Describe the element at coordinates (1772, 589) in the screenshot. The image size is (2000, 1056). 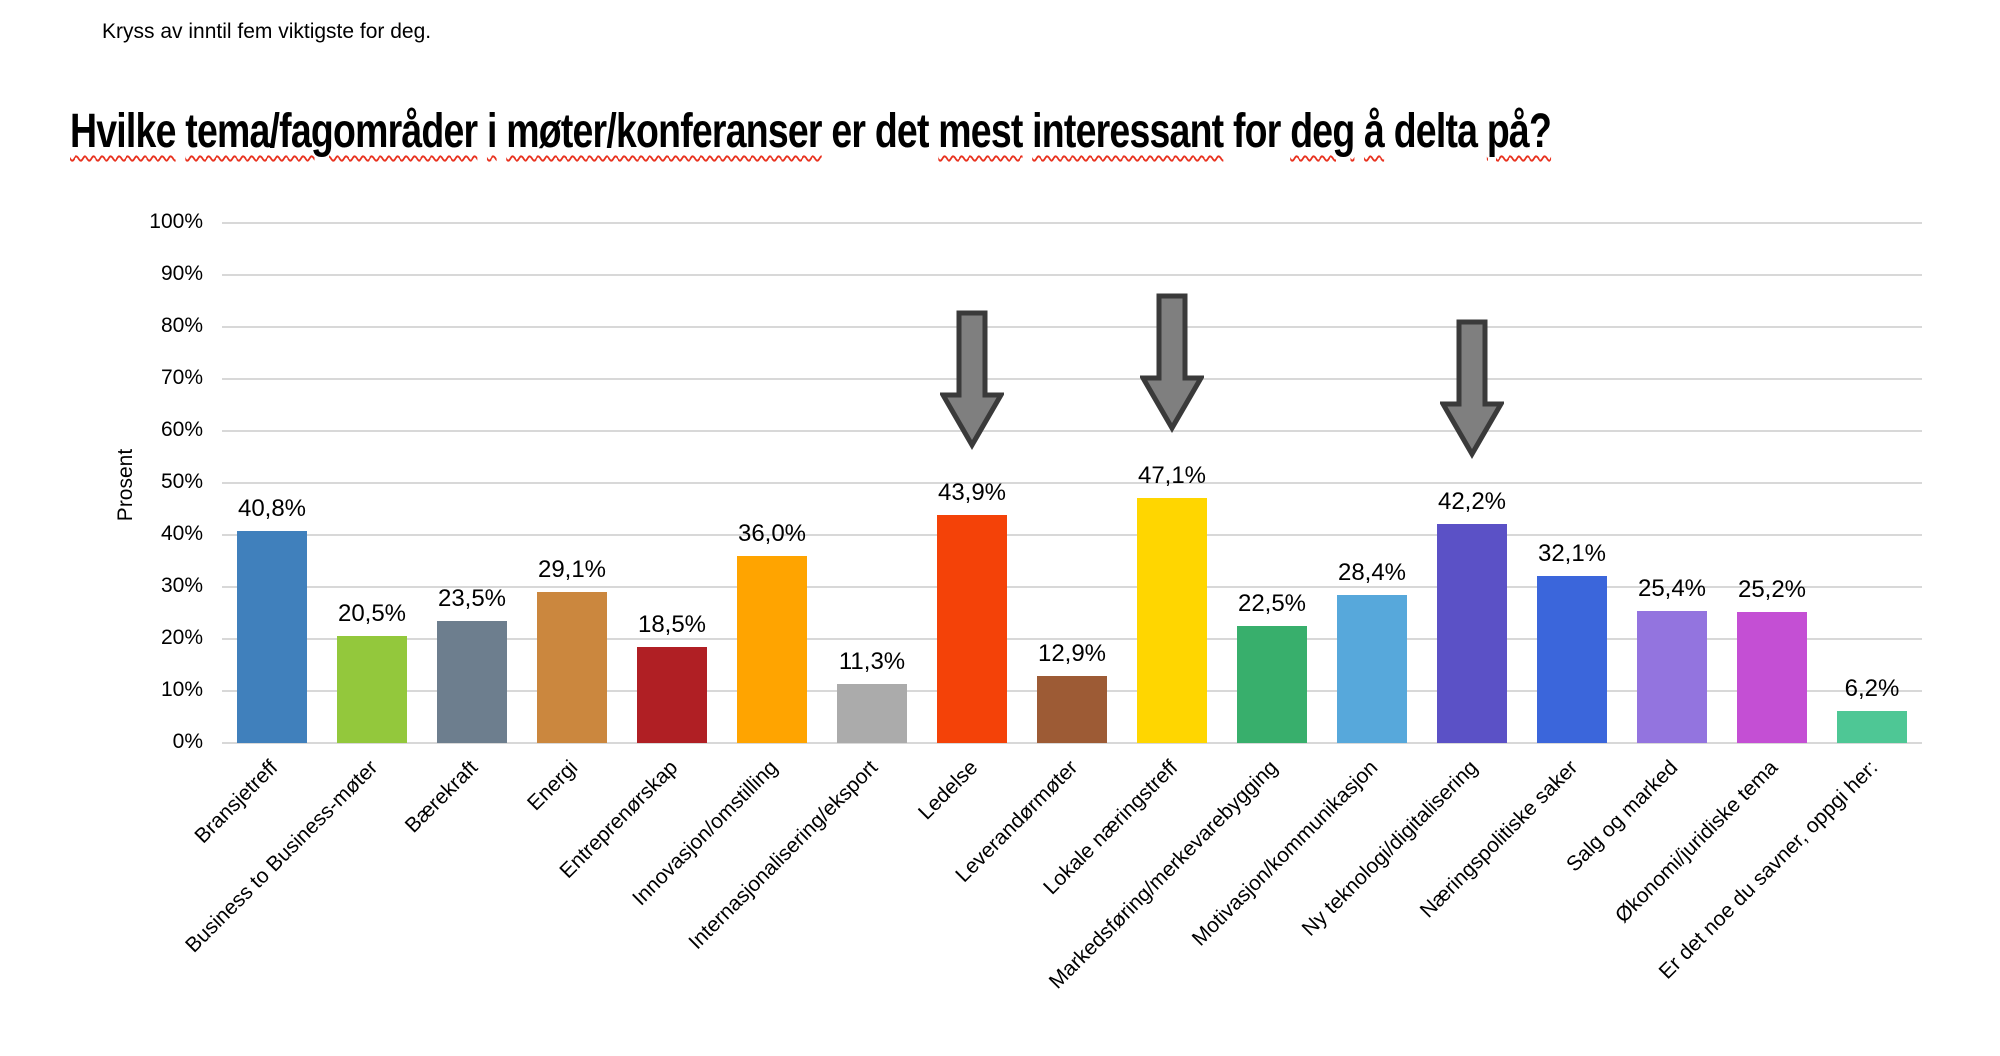
I see `bar-value-label: 25,2%` at that location.